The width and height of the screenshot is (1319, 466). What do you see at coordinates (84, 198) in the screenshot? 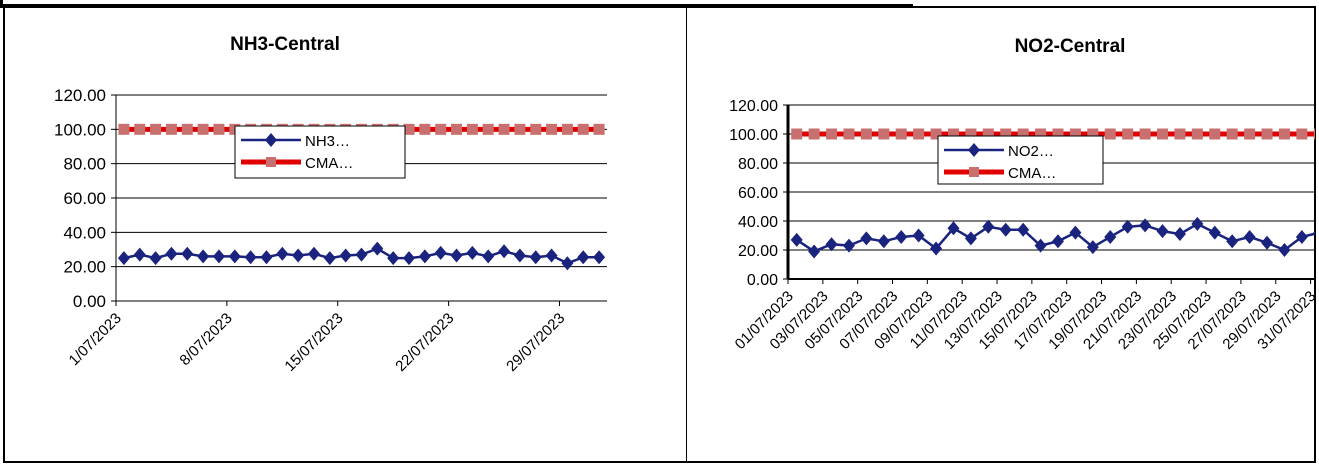
I see `y-tick-label: 60.00` at bounding box center [84, 198].